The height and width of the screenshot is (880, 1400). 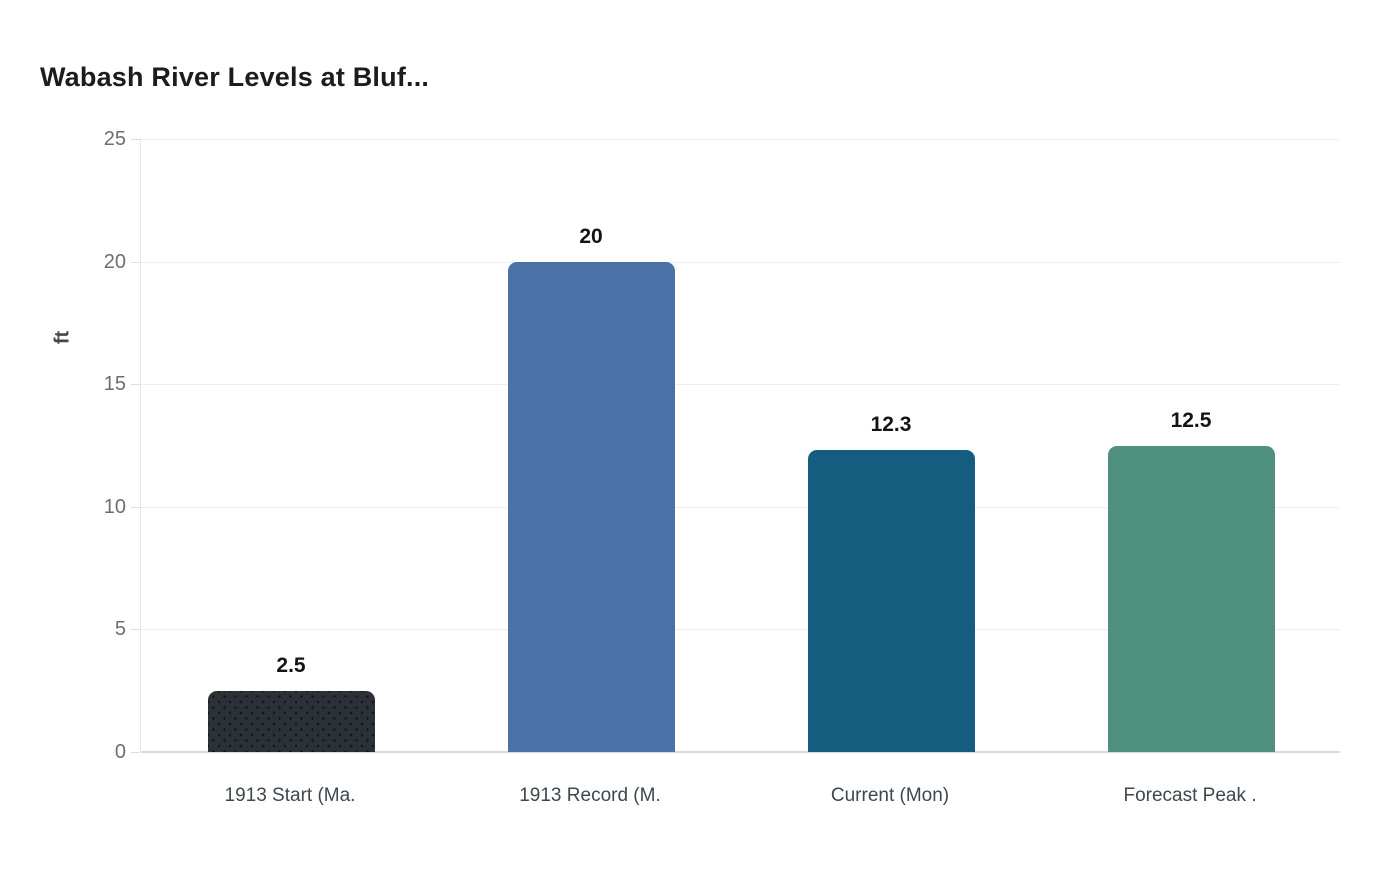 I want to click on x-axis-label-forecast-peak: Forecast Peak ., so click(x=1190, y=795).